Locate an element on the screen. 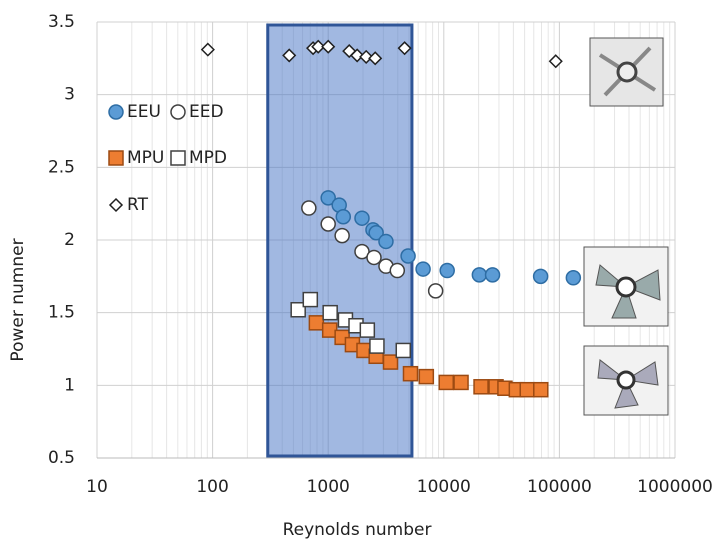 Image resolution: width=719 pixels, height=544 pixels. y-tick-label: 3 is located at coordinates (69, 95).